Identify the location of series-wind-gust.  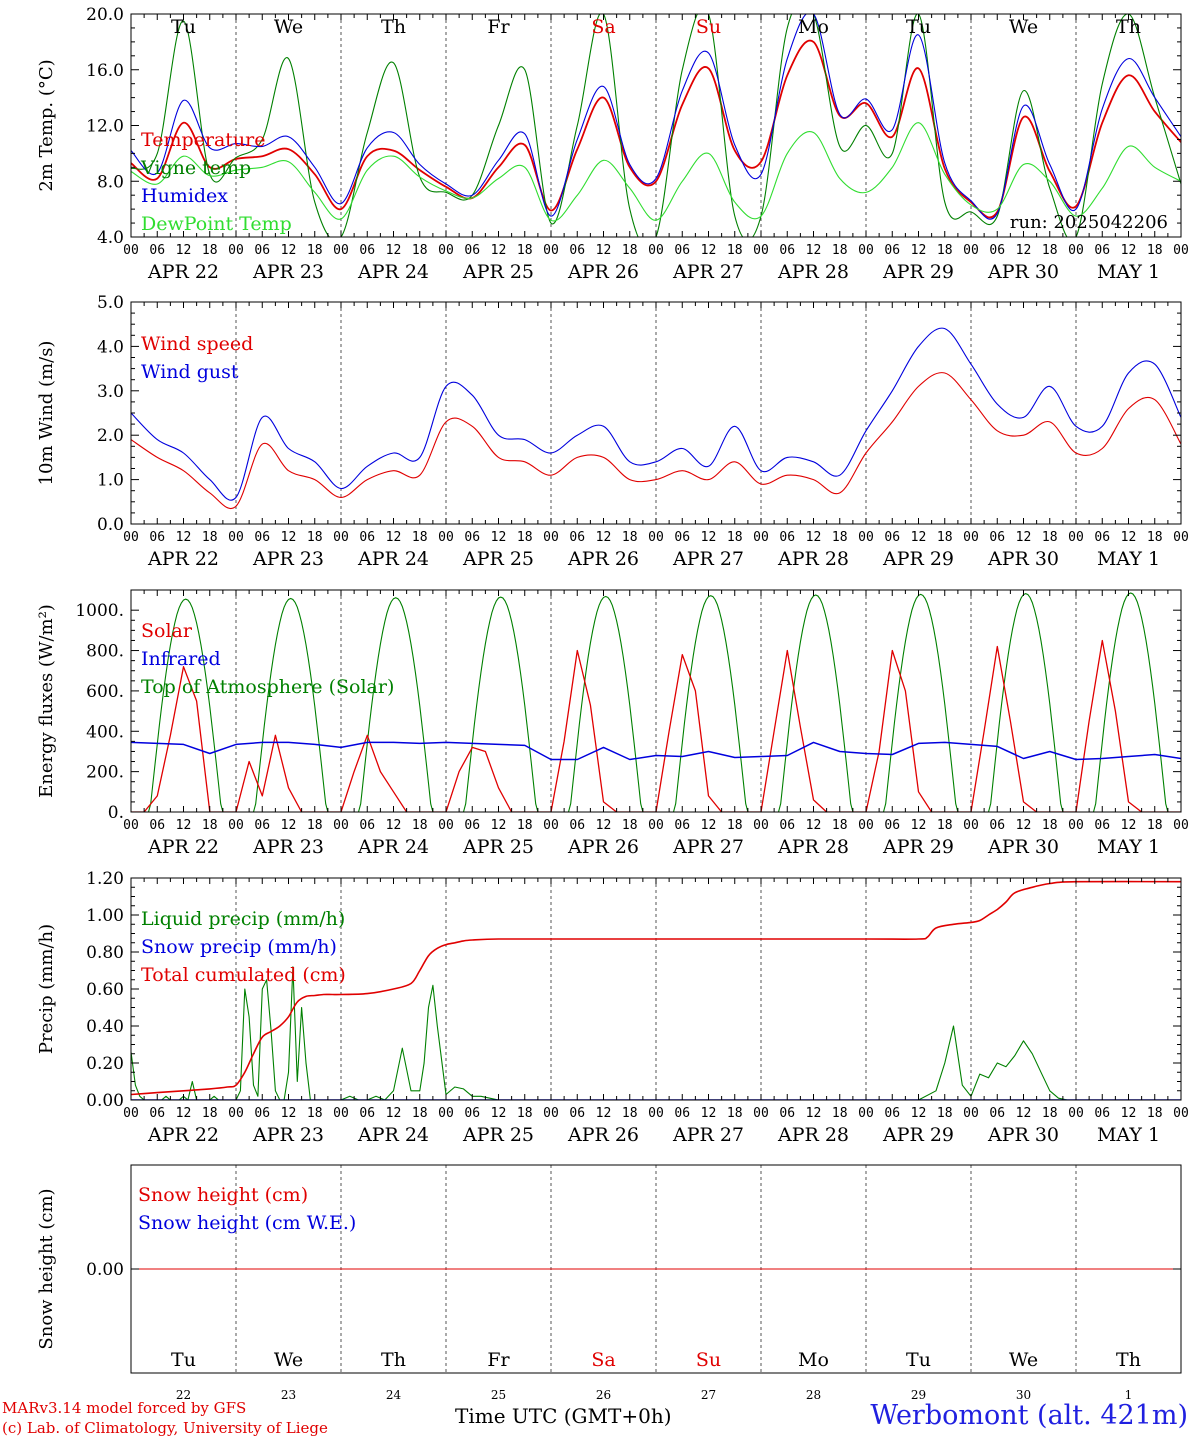
(656, 414).